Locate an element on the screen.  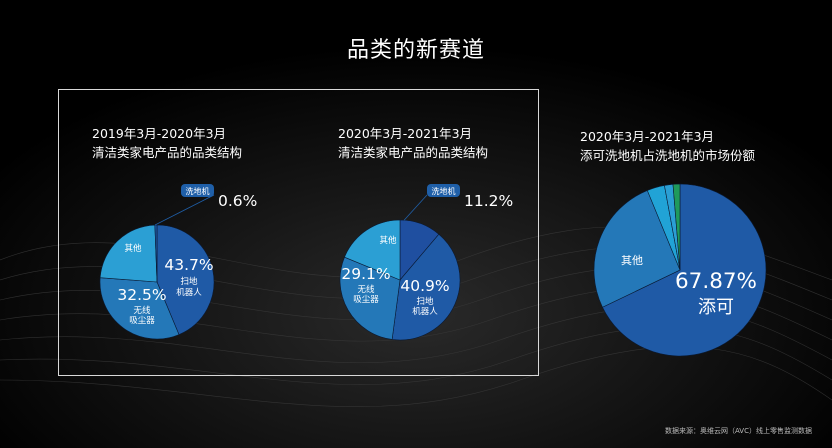
chart1-subtitle: 清洁类家电产品的品类结构 is located at coordinates (167, 152).